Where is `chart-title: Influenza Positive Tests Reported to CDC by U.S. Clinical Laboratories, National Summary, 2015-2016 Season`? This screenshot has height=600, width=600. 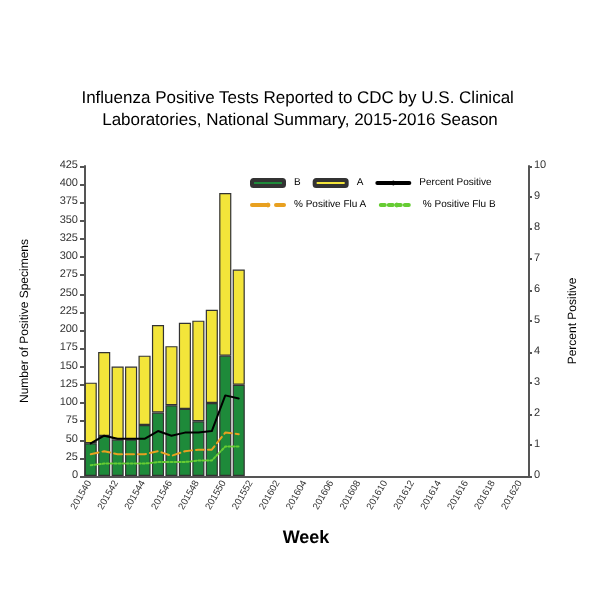 chart-title: Influenza Positive Tests Reported to CDC by U.S. Clinical Laboratories, National Summary, 2015-2016 Season is located at coordinates (300, 108).